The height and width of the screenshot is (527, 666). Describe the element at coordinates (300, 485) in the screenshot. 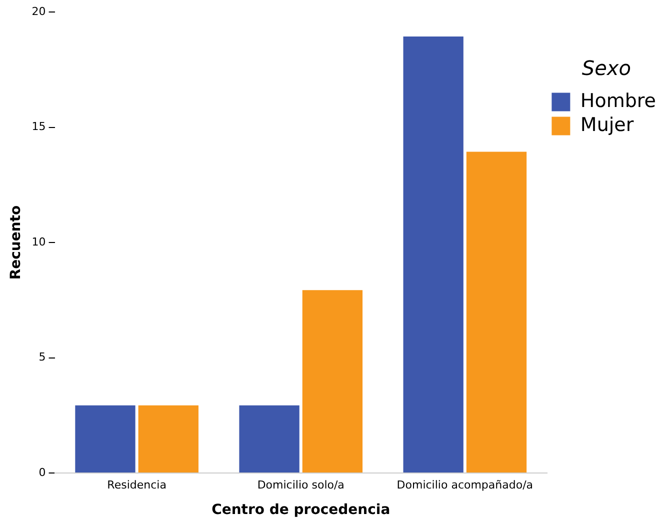

I see `x-tick-label: Domicilio solo/a` at that location.